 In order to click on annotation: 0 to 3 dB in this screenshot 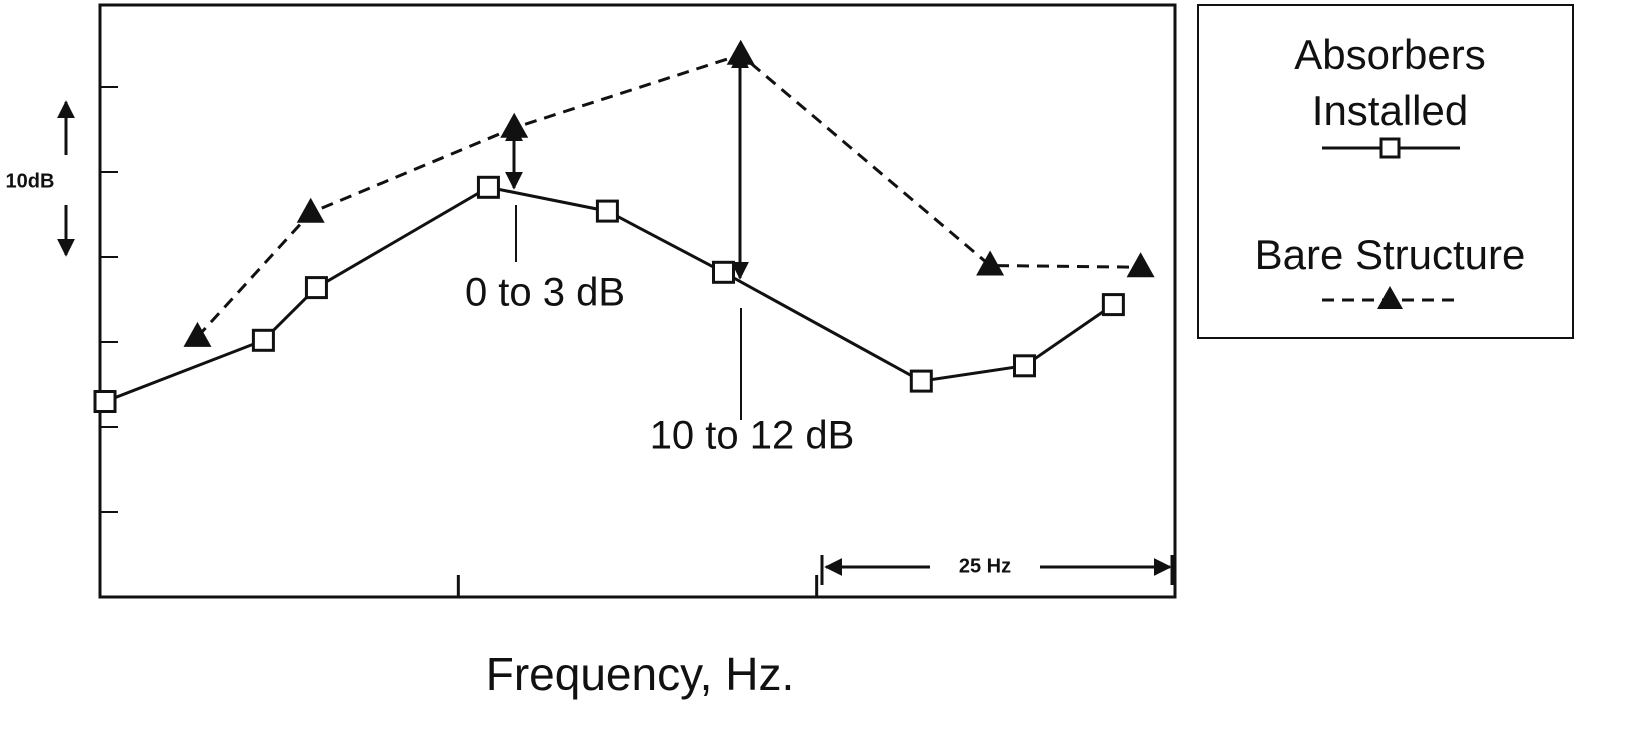, I will do `click(545, 293)`.